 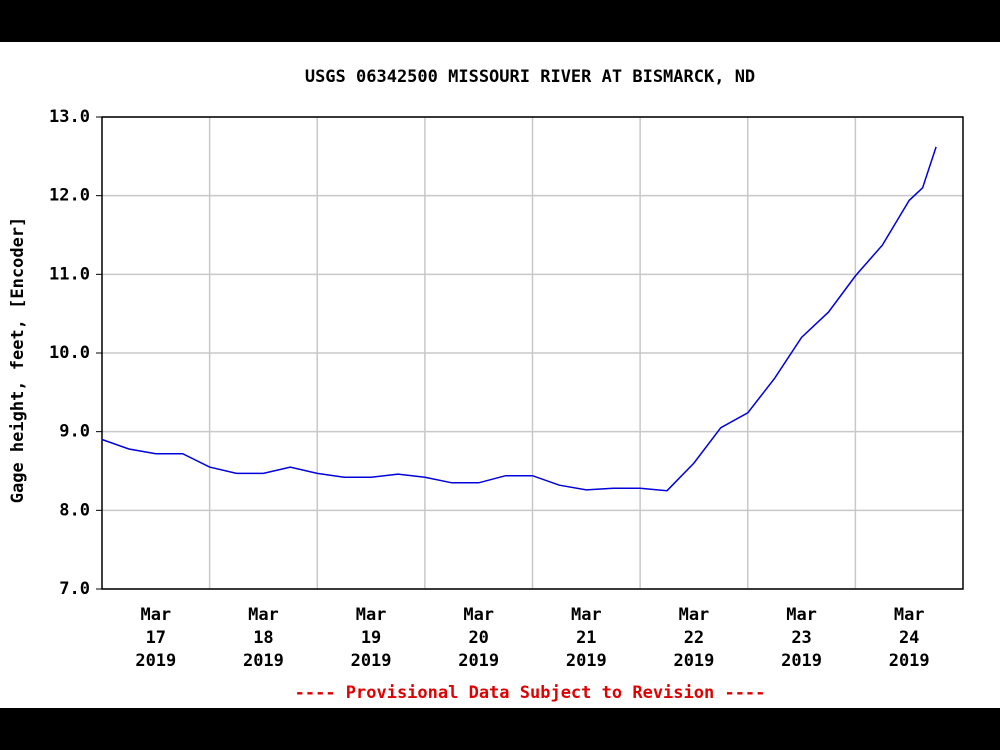 What do you see at coordinates (693, 638) in the screenshot?
I see `x-tick-label: Mar 22 2019` at bounding box center [693, 638].